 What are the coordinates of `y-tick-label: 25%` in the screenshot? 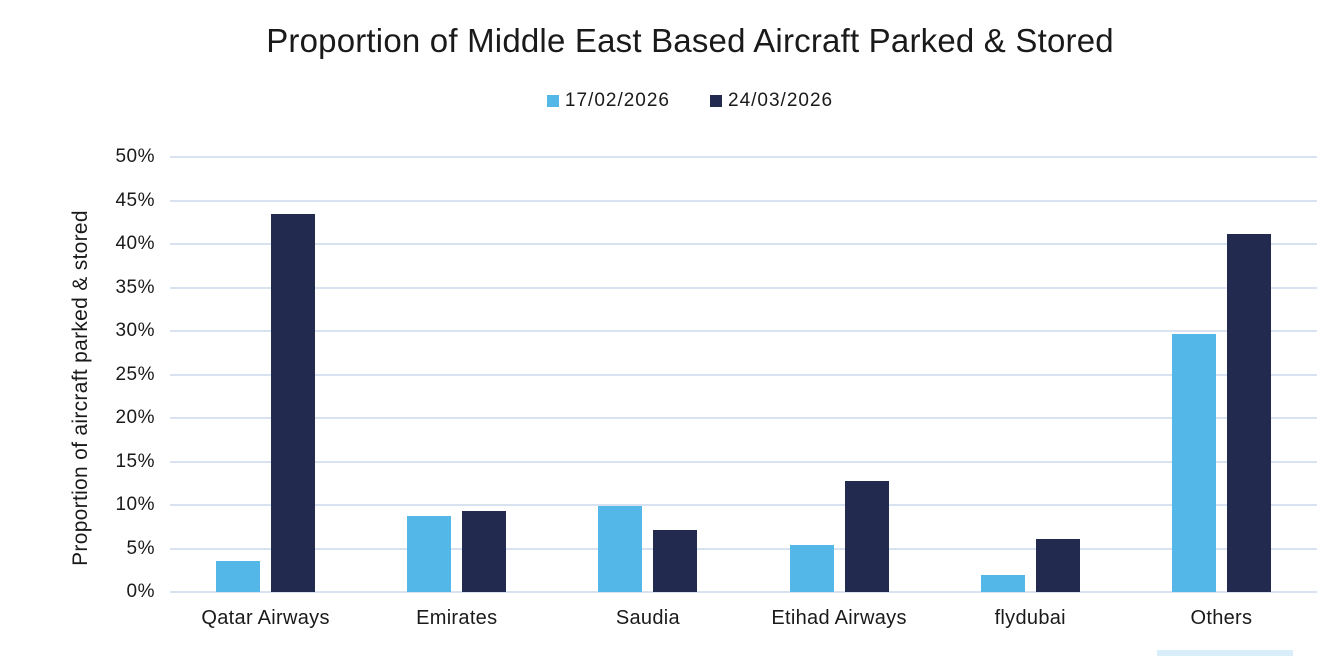 It's located at (135, 374).